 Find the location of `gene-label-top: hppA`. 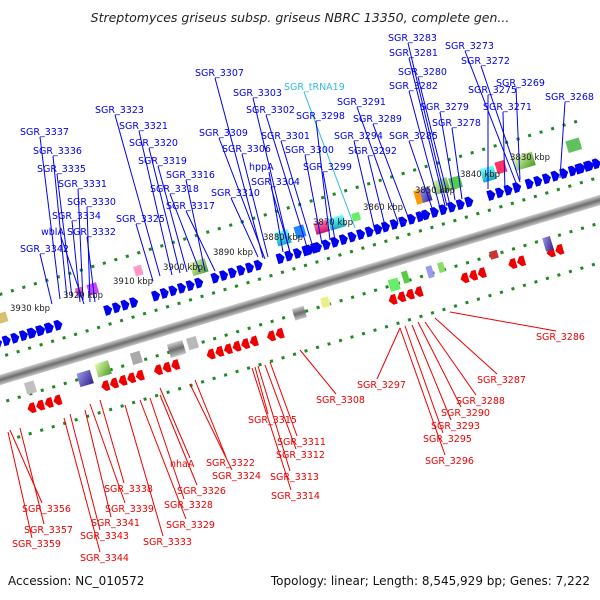

gene-label-top: hppA is located at coordinates (261, 167).